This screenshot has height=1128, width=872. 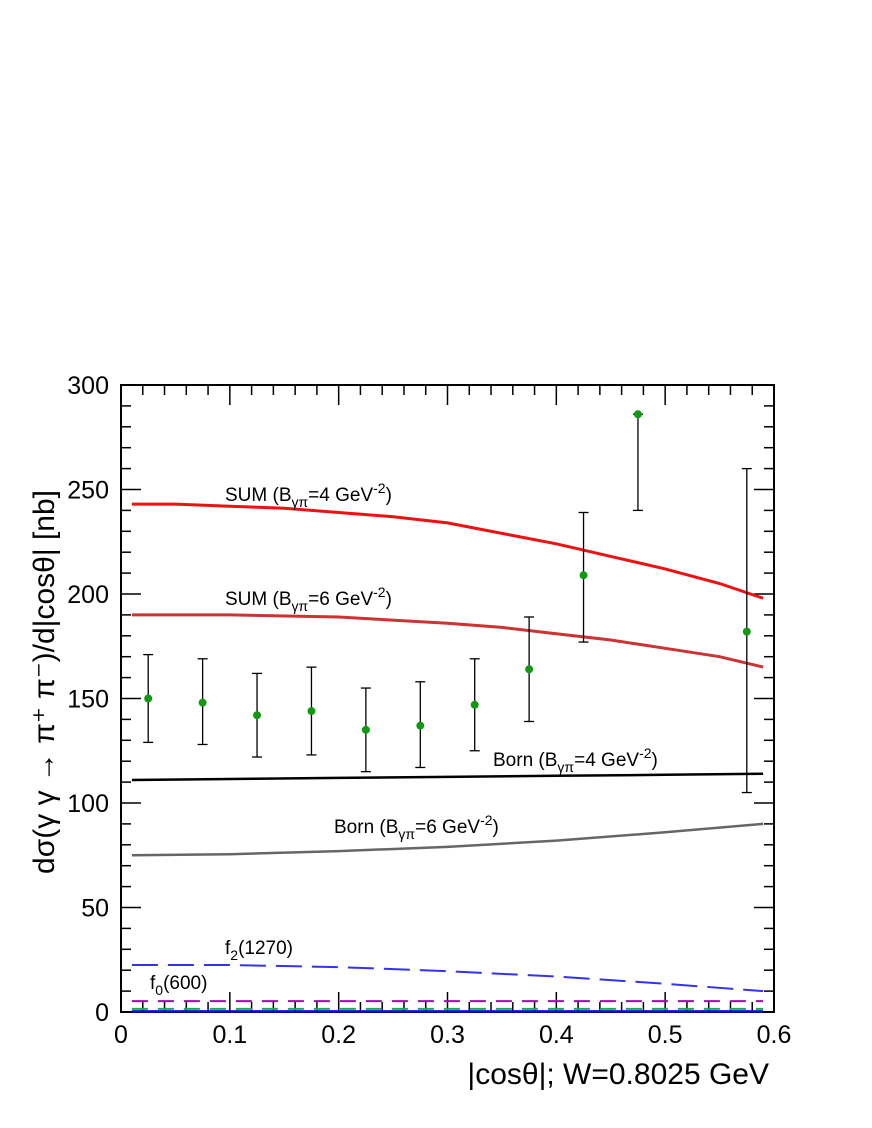 I want to click on y-tick-label: 100, so click(x=88, y=804).